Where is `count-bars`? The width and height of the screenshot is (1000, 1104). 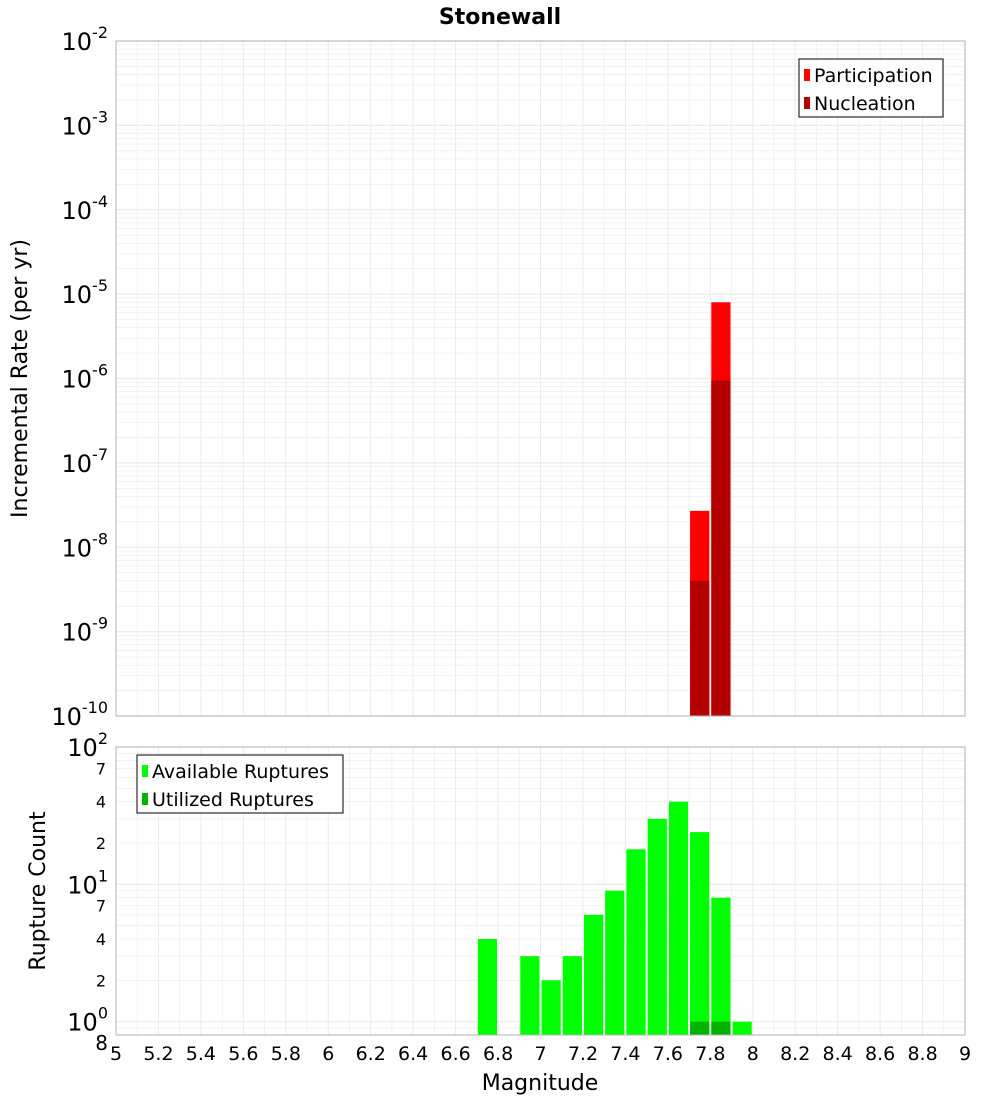
count-bars is located at coordinates (614, 918).